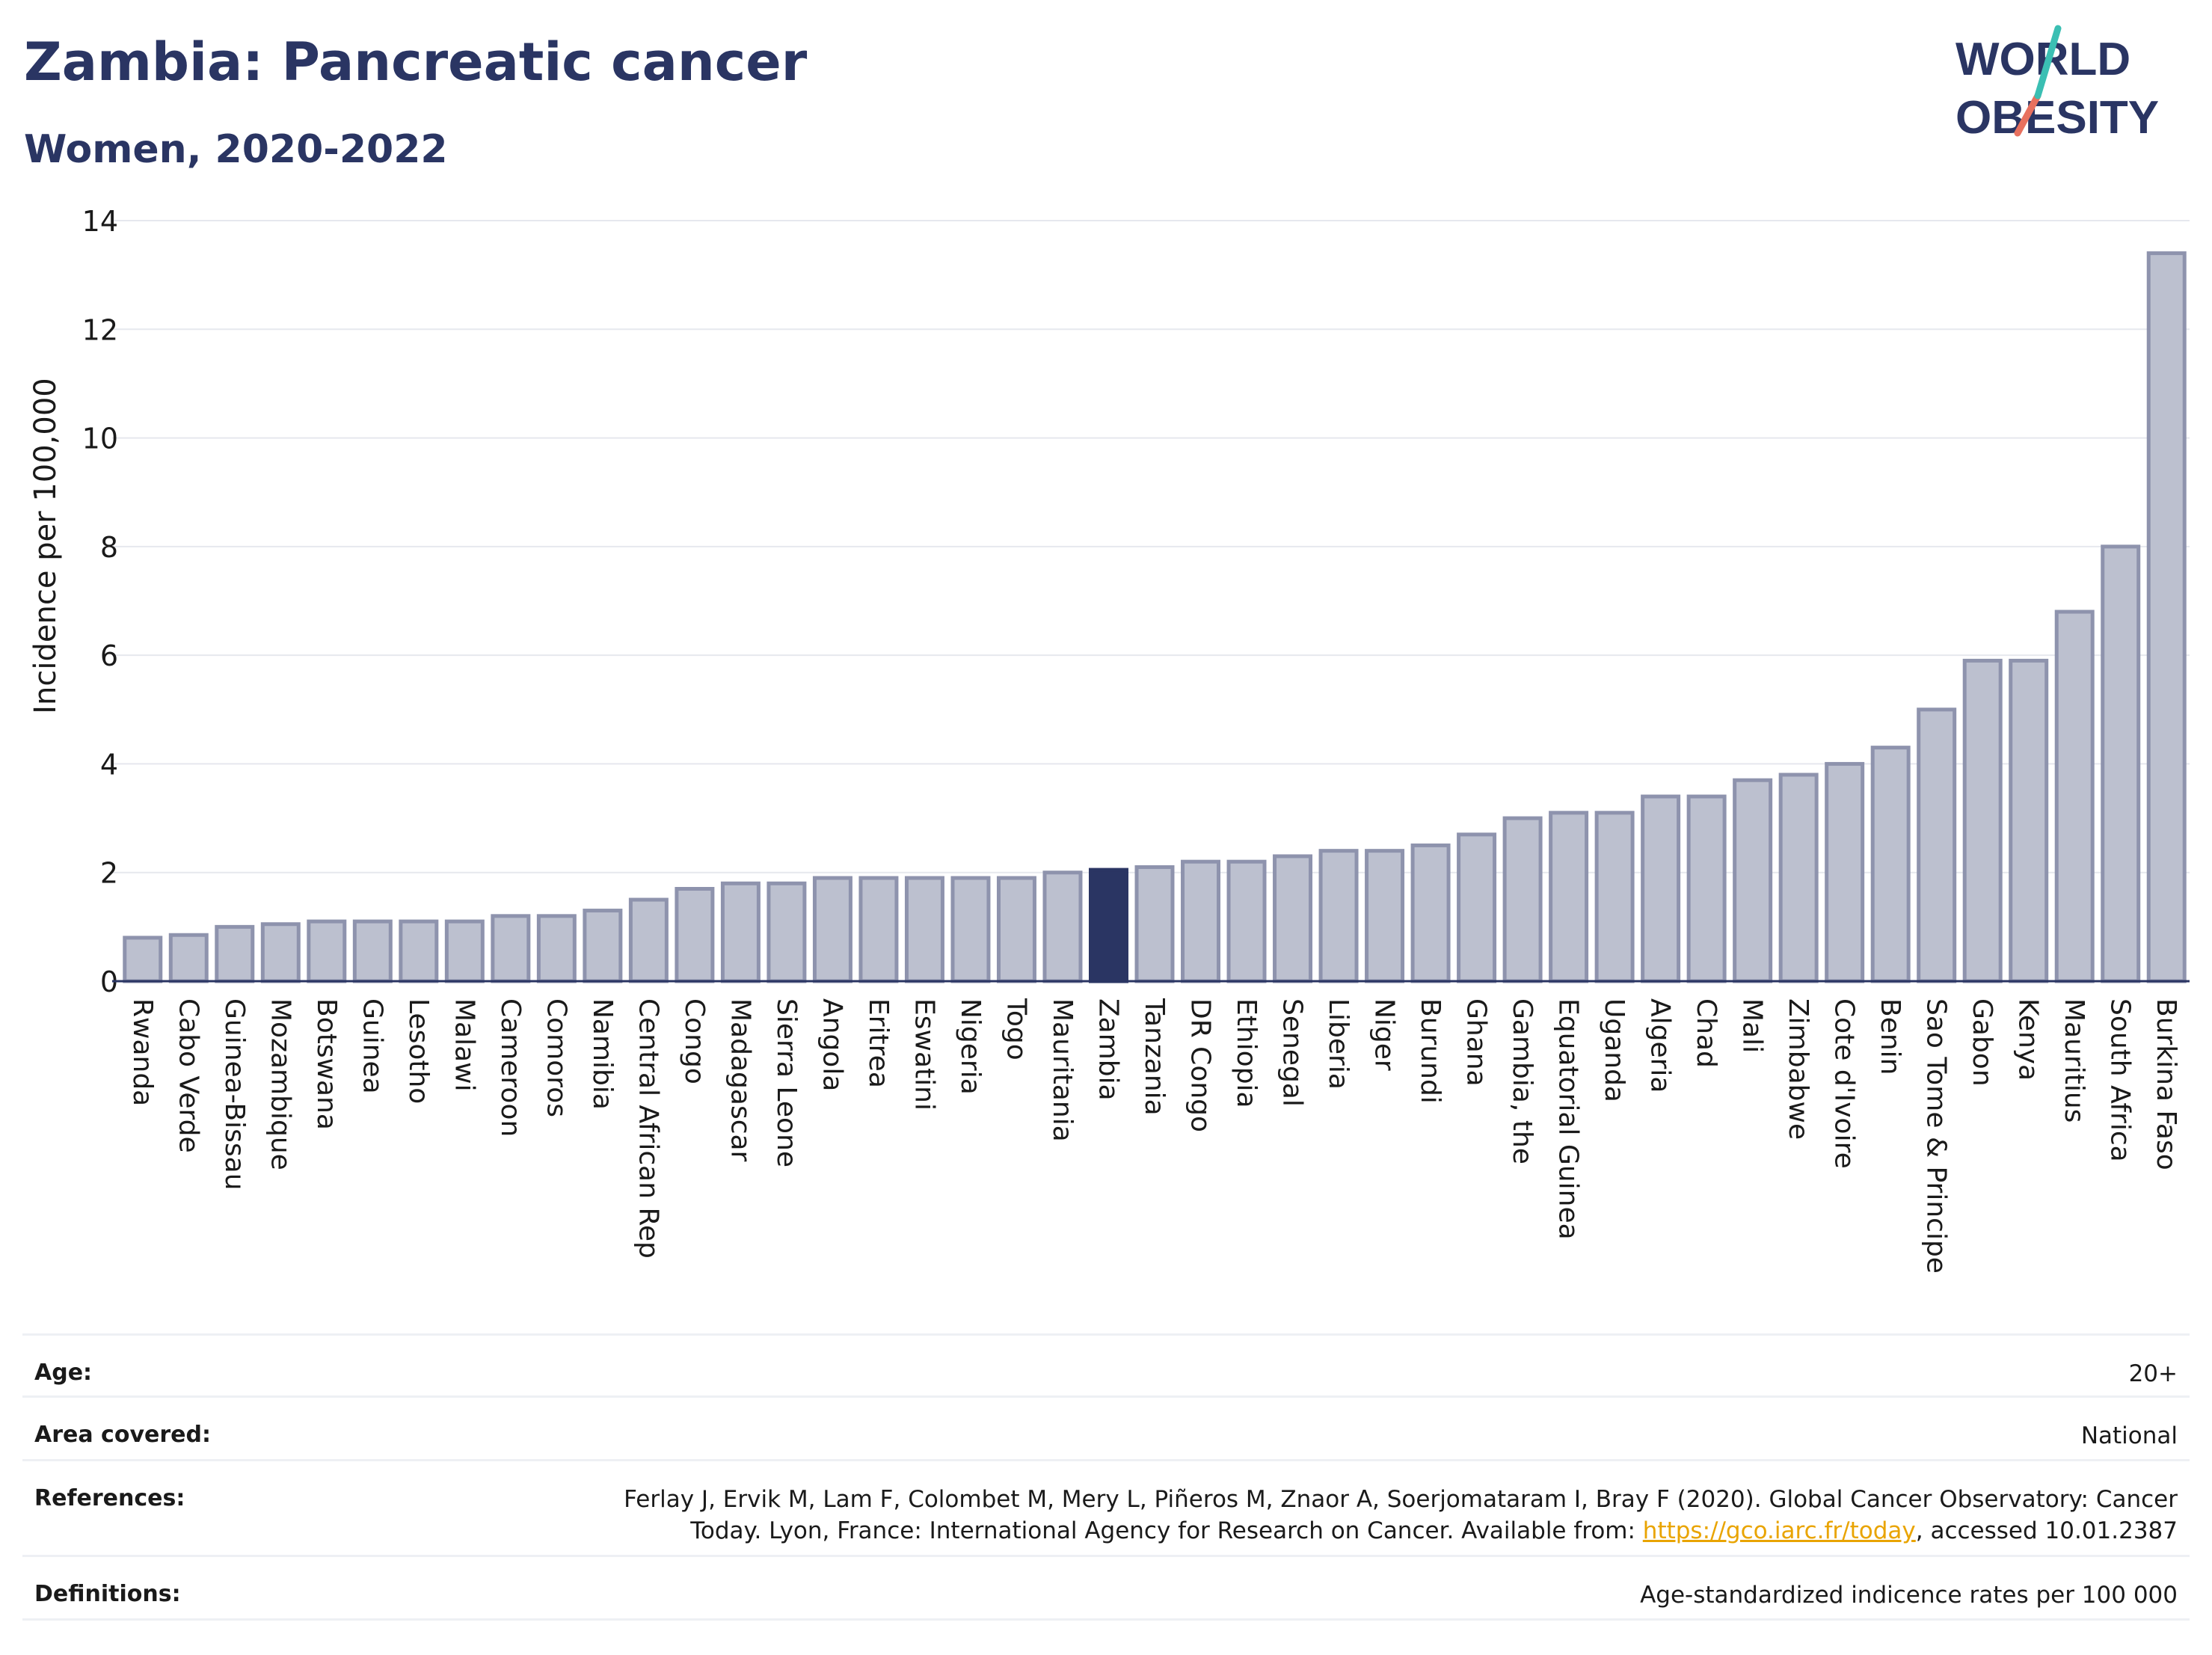  I want to click on logo-slash-red, so click(2028, 114).